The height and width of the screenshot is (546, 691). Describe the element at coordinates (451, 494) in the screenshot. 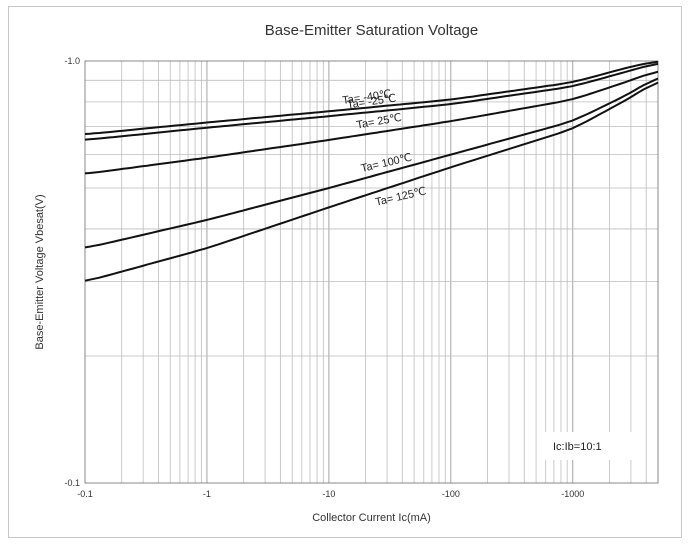

I see `x-tick-label: -100` at that location.